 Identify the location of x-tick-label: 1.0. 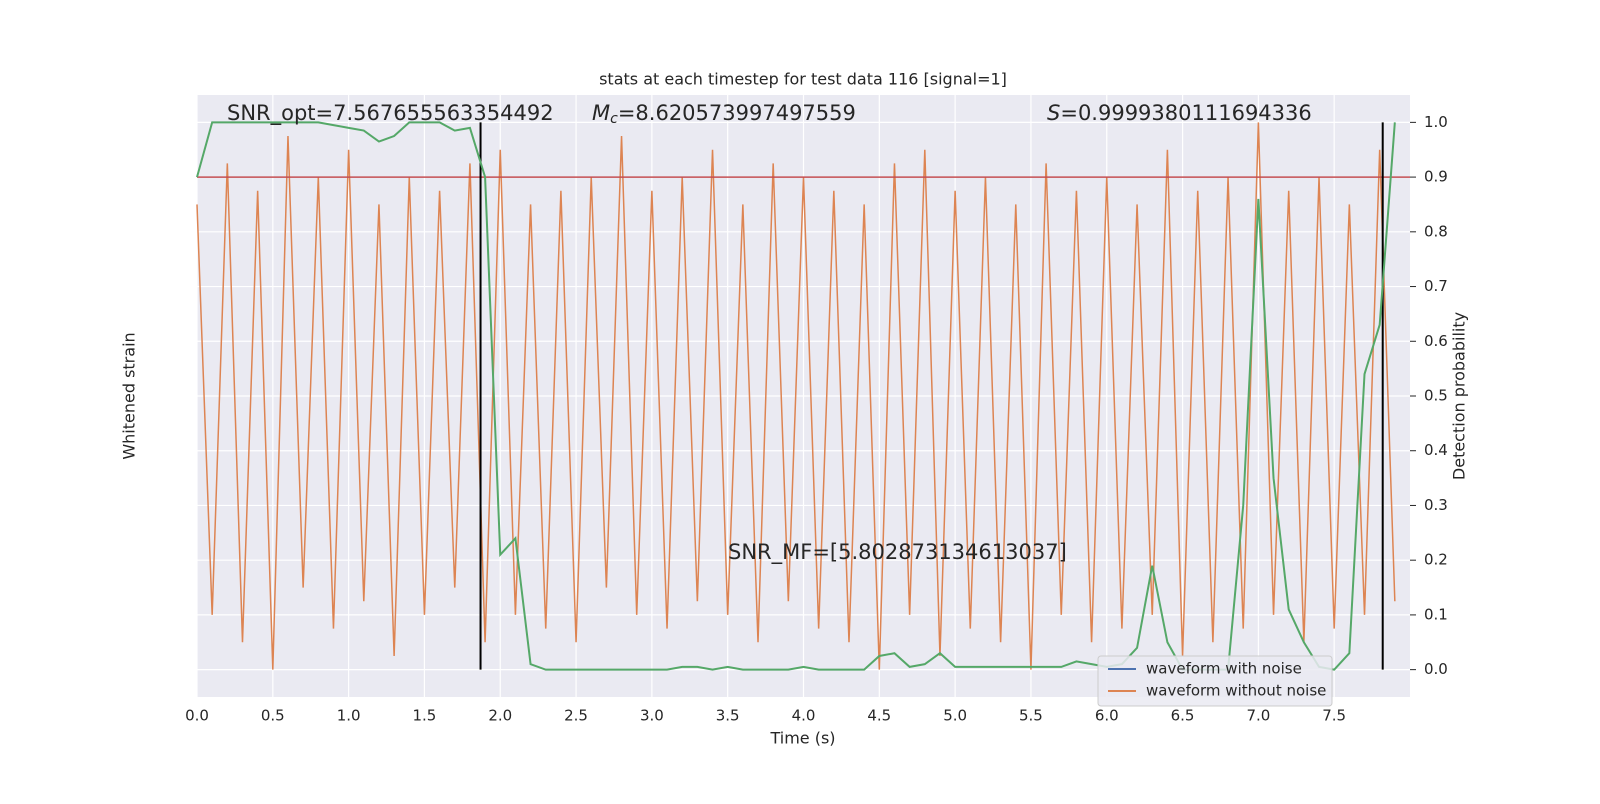
(349, 716).